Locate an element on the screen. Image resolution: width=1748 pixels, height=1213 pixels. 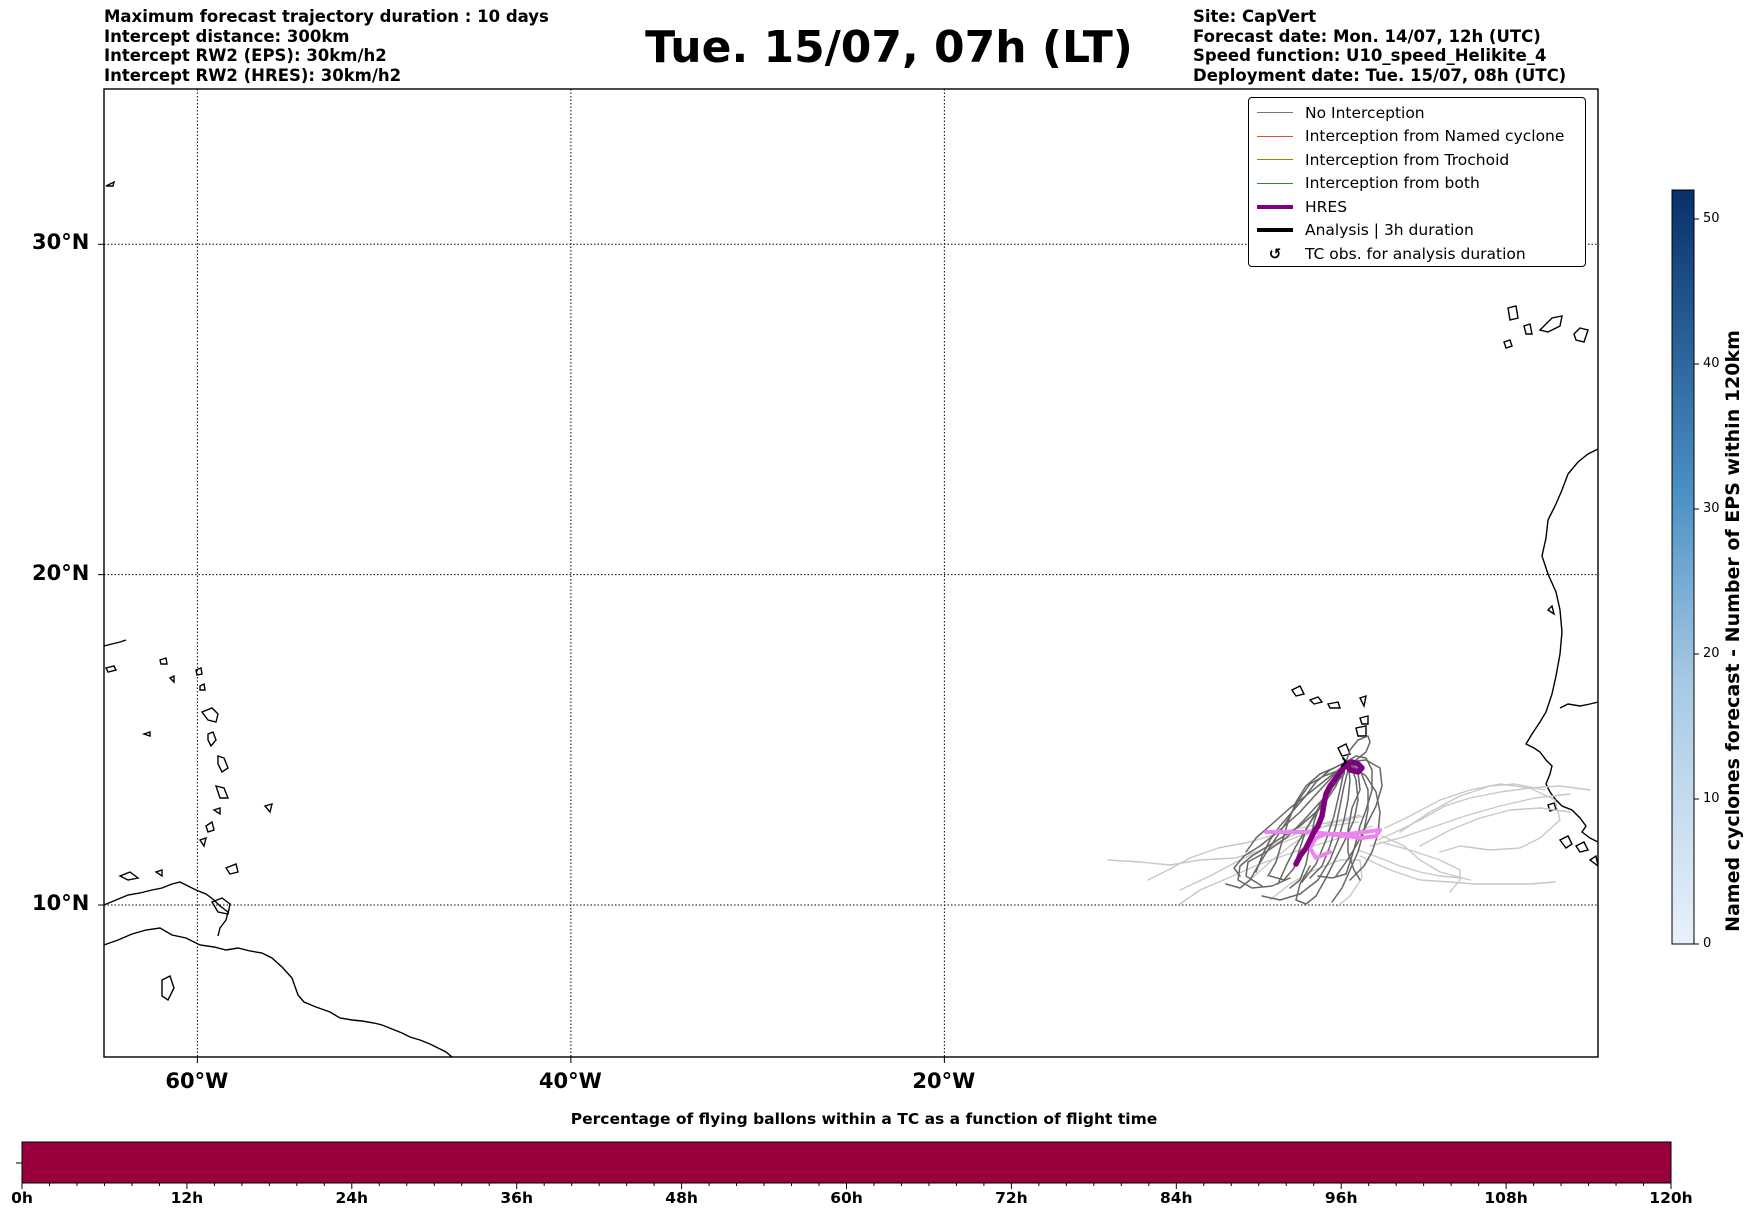
header-line: Intercept RW2 (HRES): 30km/h2 is located at coordinates (253, 75).